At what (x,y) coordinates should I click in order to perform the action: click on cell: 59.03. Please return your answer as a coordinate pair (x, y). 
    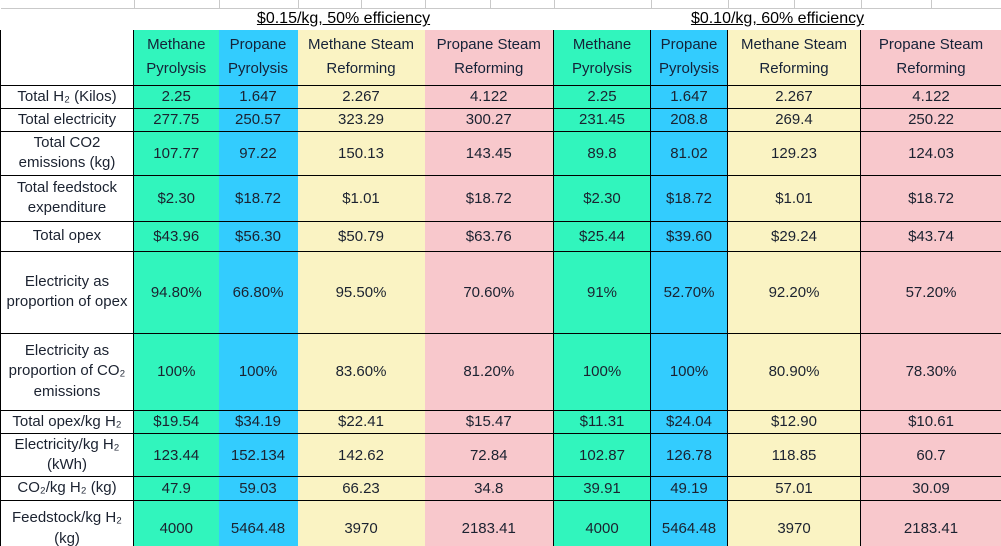
    Looking at the image, I should click on (258, 488).